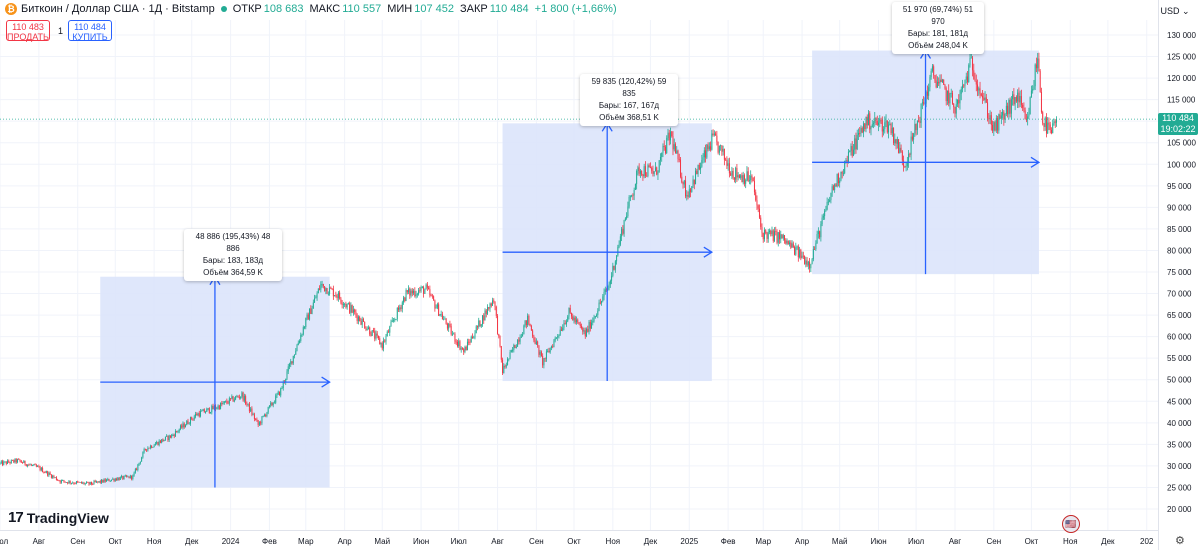 The image size is (1200, 550). What do you see at coordinates (16, 517) in the screenshot?
I see `tradingview-logo-icon: 17` at bounding box center [16, 517].